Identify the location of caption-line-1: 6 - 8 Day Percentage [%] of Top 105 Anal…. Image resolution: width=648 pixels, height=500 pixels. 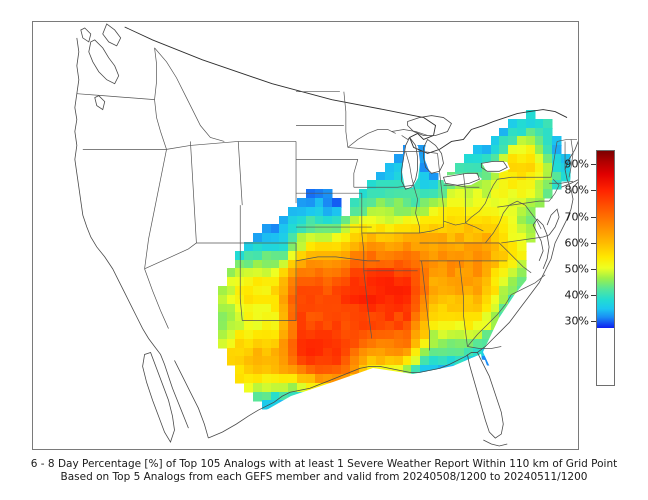
(324, 464).